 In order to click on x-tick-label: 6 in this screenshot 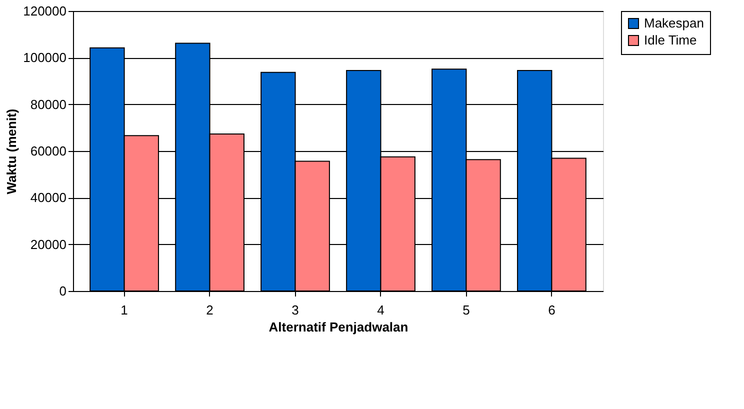, I will do `click(552, 310)`.